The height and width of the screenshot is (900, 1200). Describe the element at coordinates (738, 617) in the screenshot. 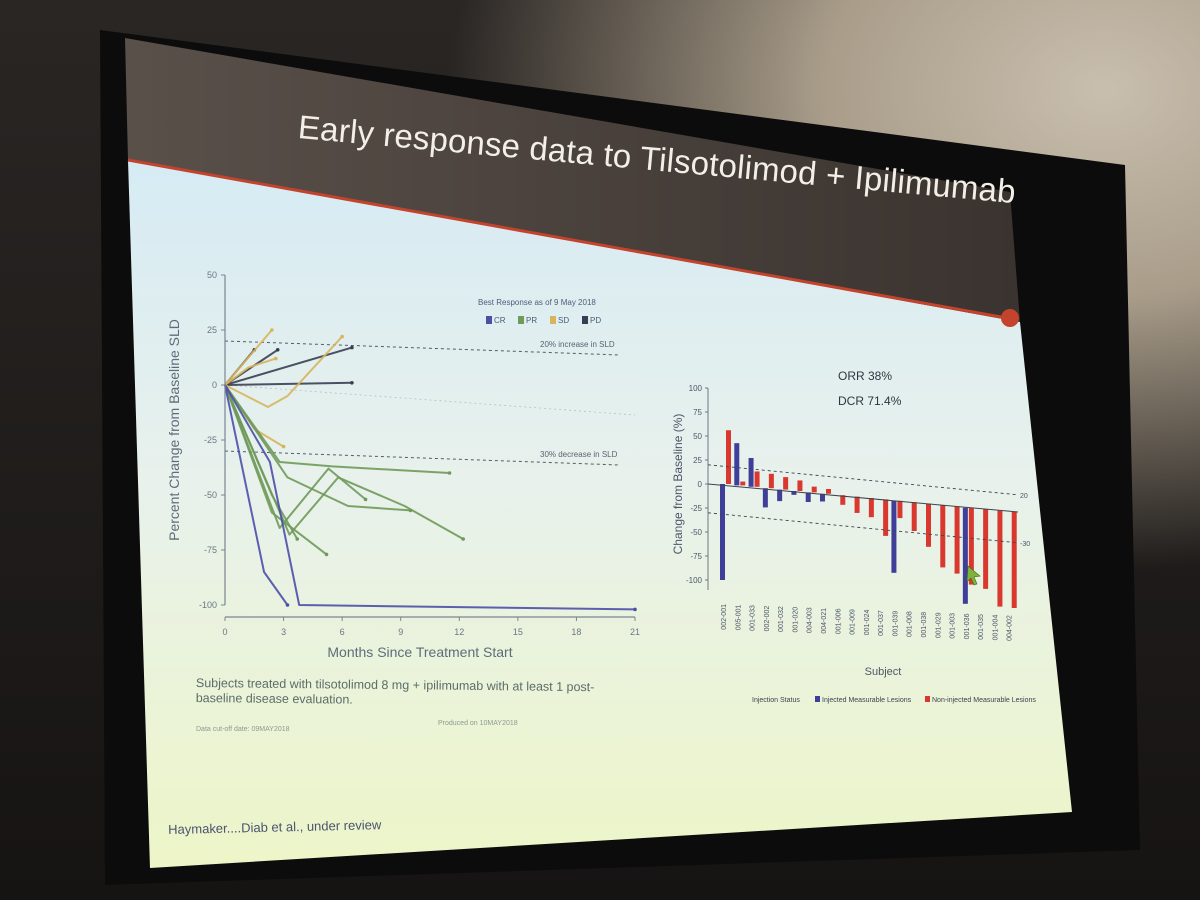

I see `waterfall-x-tick-label: 005-001` at that location.